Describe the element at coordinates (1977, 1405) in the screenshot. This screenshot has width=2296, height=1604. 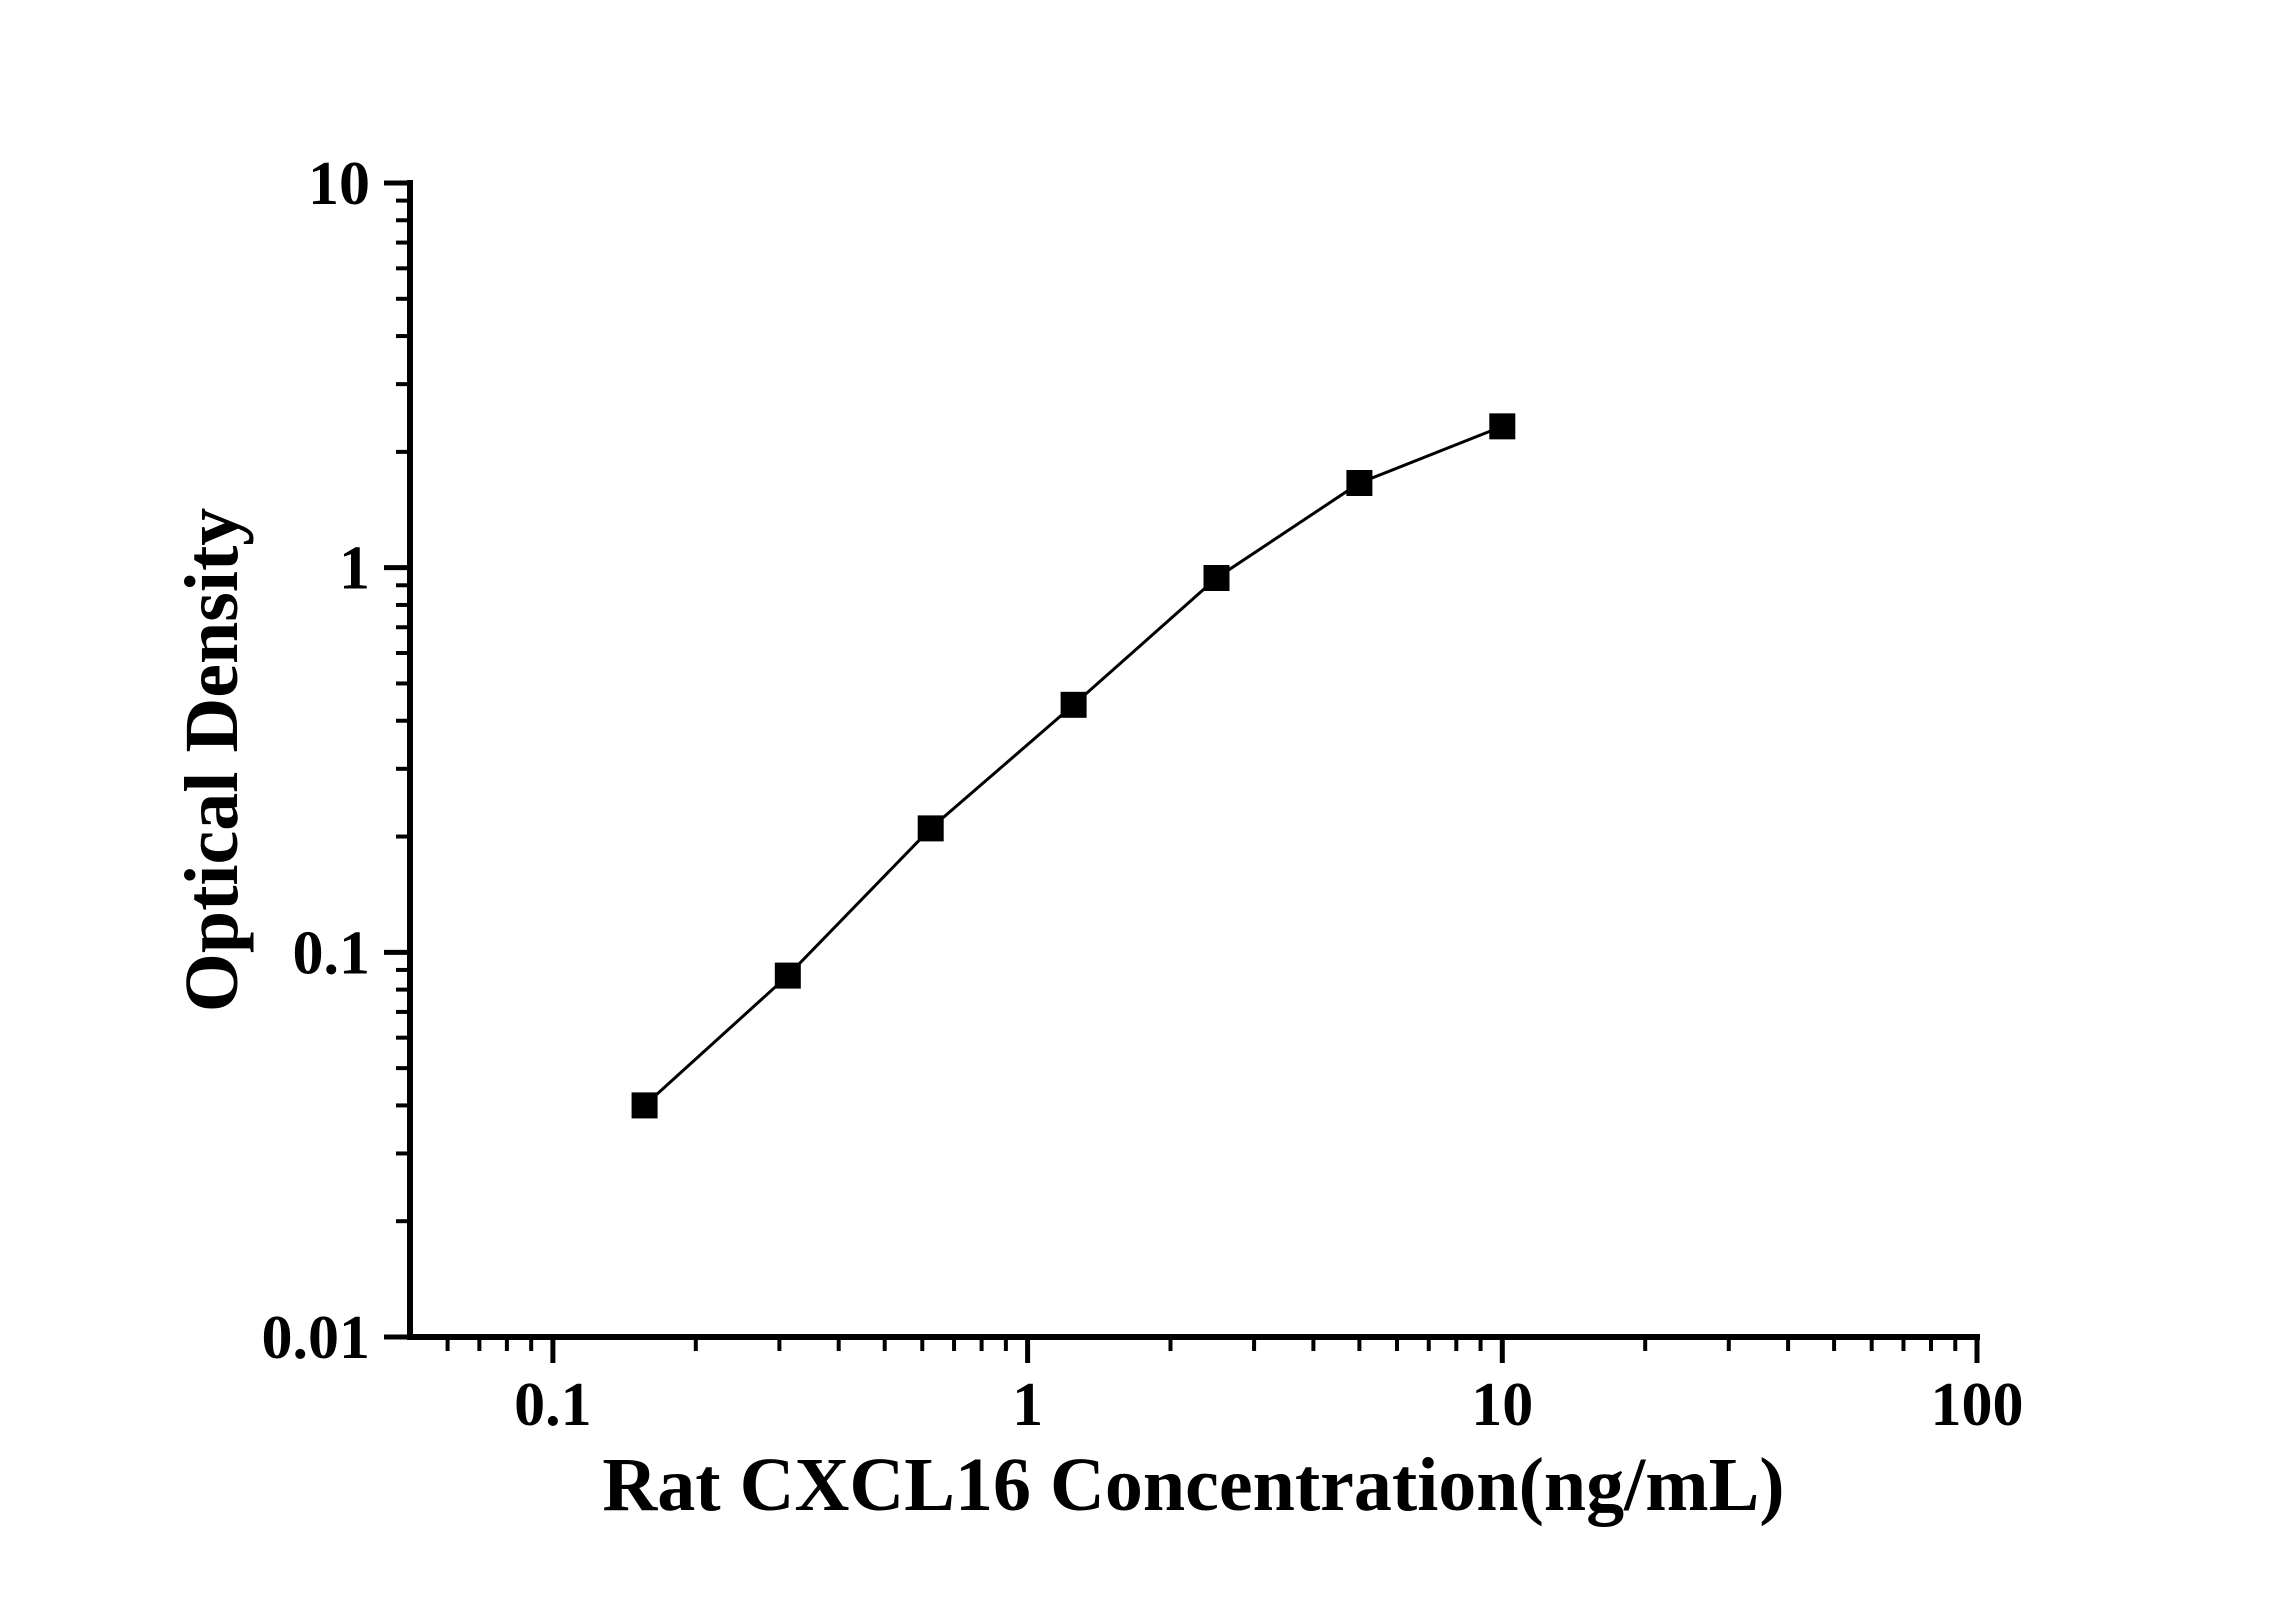
I see `x-tick-label: 100` at that location.